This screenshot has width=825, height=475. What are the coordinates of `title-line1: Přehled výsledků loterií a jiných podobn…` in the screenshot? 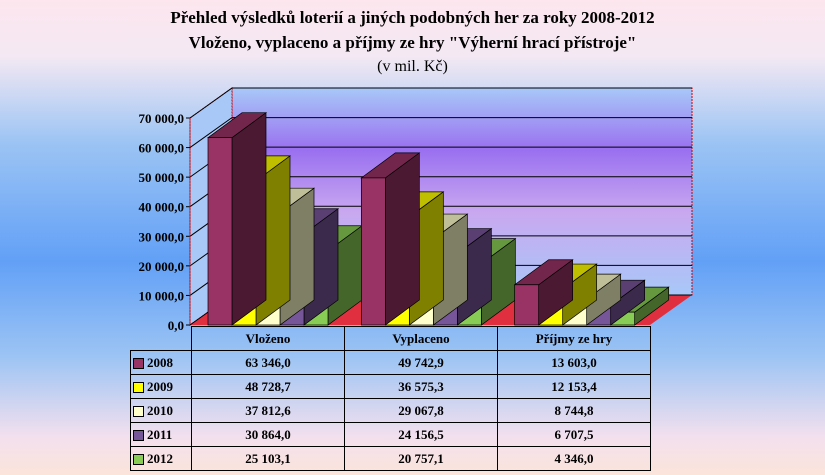 It's located at (412, 17).